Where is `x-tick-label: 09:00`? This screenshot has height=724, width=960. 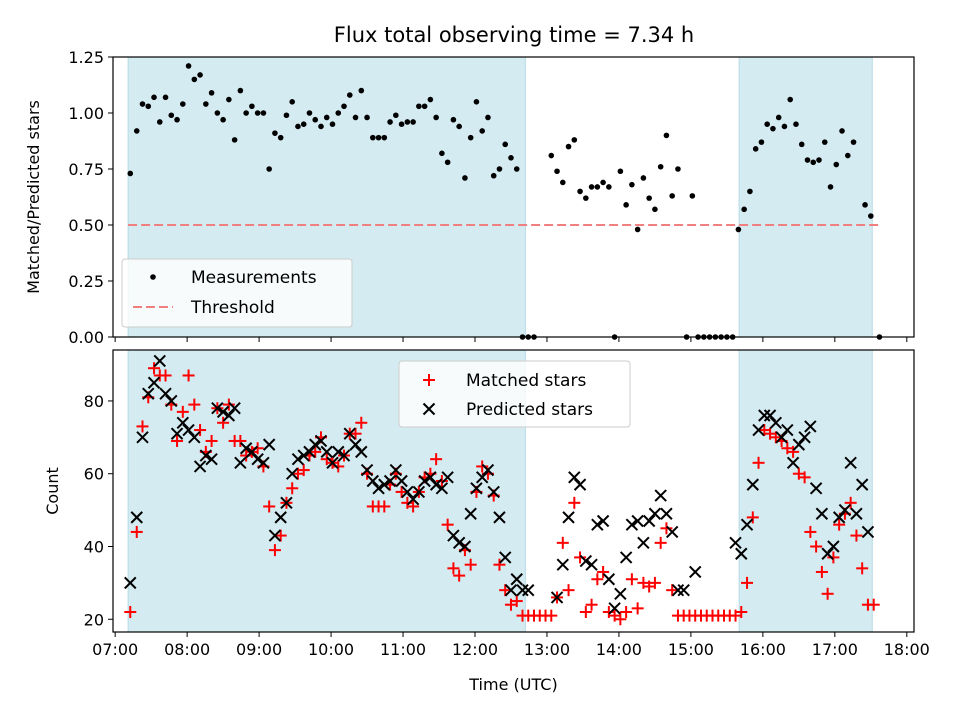 x-tick-label: 09:00 is located at coordinates (259, 649).